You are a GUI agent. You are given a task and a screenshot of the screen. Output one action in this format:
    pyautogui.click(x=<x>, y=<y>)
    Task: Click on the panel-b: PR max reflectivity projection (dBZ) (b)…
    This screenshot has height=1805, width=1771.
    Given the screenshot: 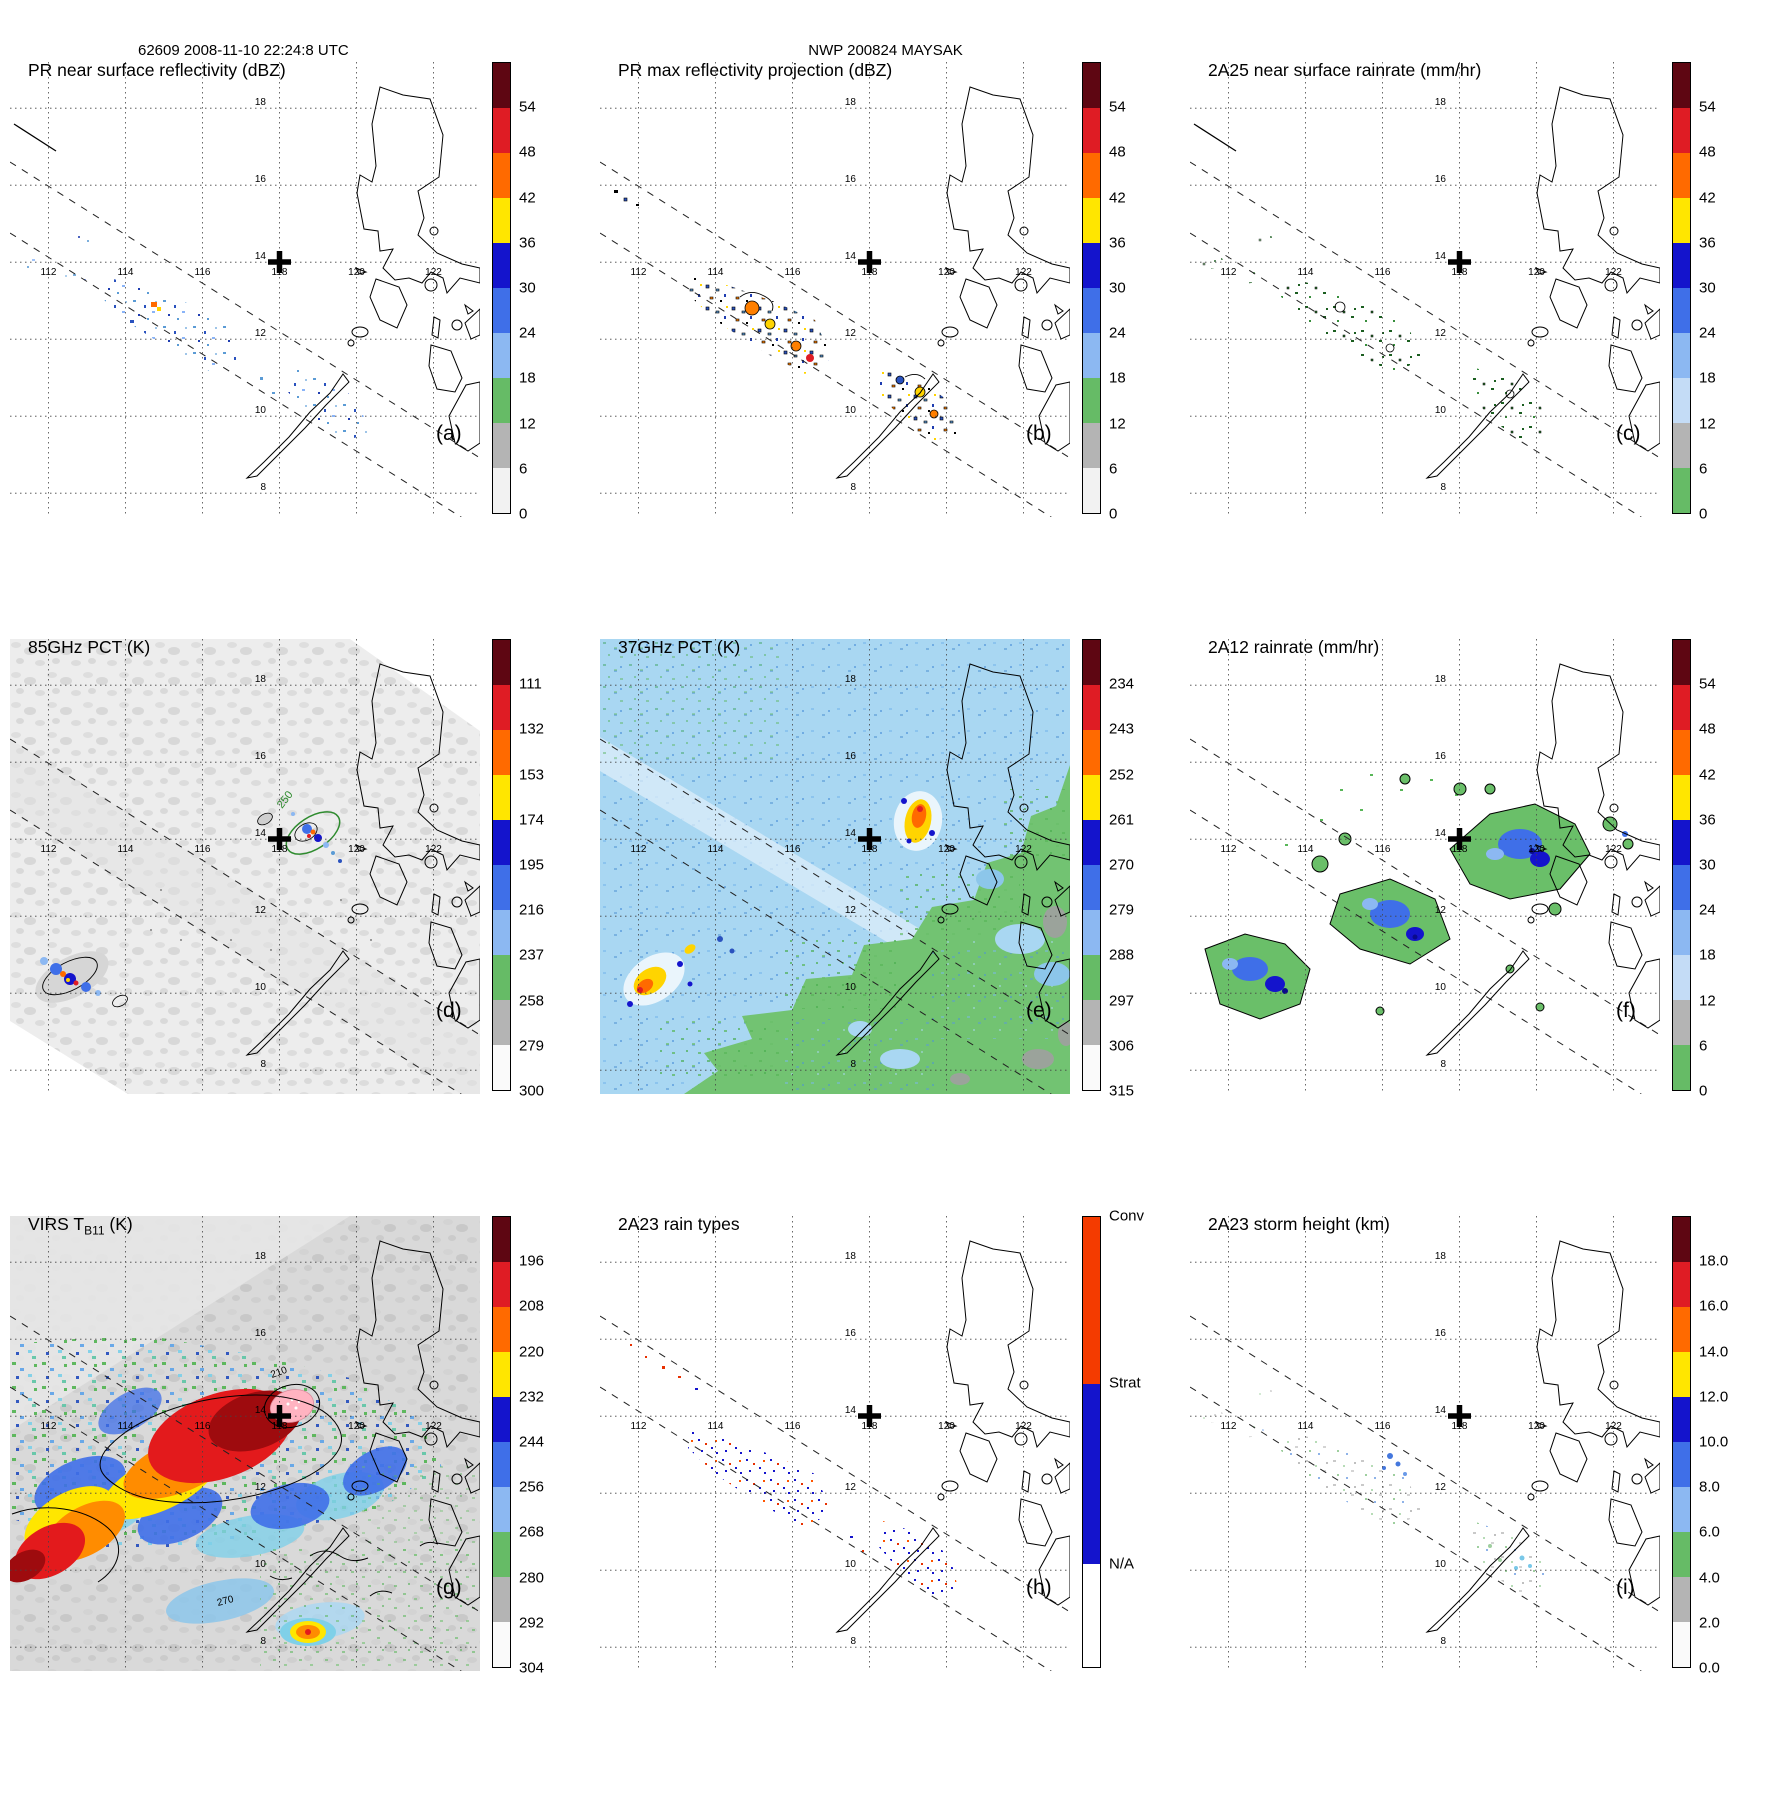 What is the action you would take?
    pyautogui.click(x=885, y=322)
    